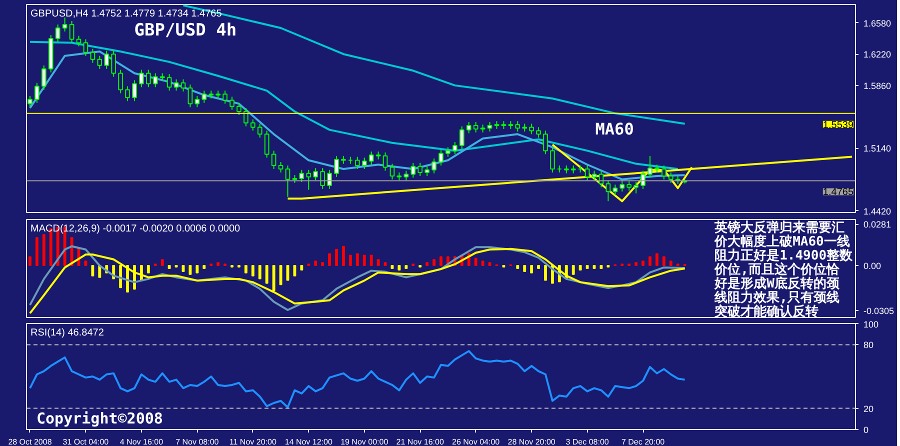 This screenshot has width=900, height=446. Describe the element at coordinates (869, 409) in the screenshot. I see `y-tick-label: 20` at that location.